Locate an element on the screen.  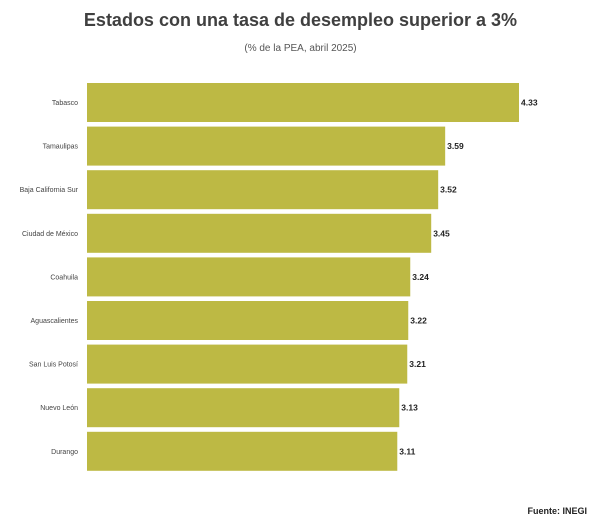
value-label: 3.59 is located at coordinates (455, 146).